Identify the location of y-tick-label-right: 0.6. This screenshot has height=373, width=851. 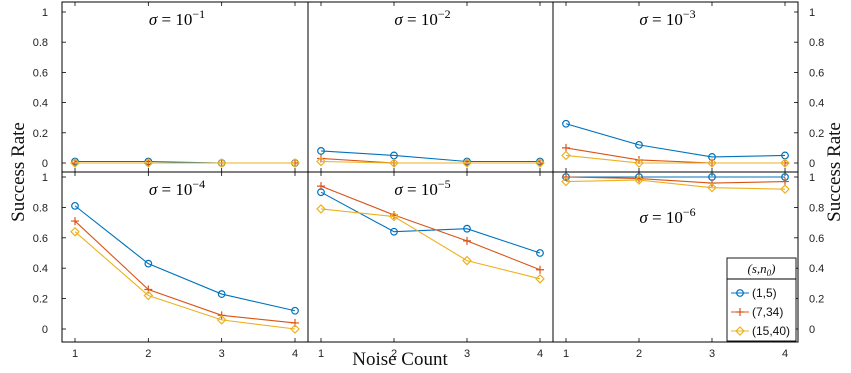
(816, 73).